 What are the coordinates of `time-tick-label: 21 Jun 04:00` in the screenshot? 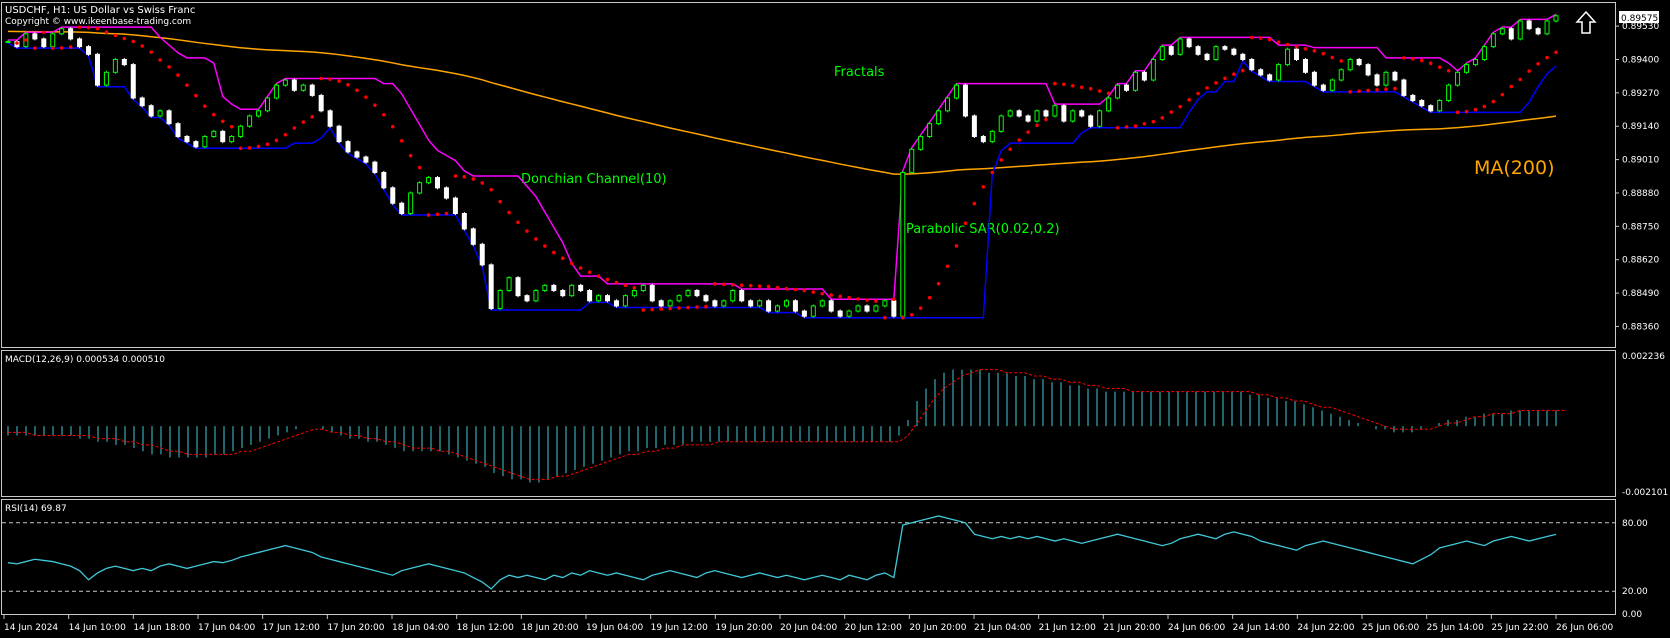 It's located at (1002, 628).